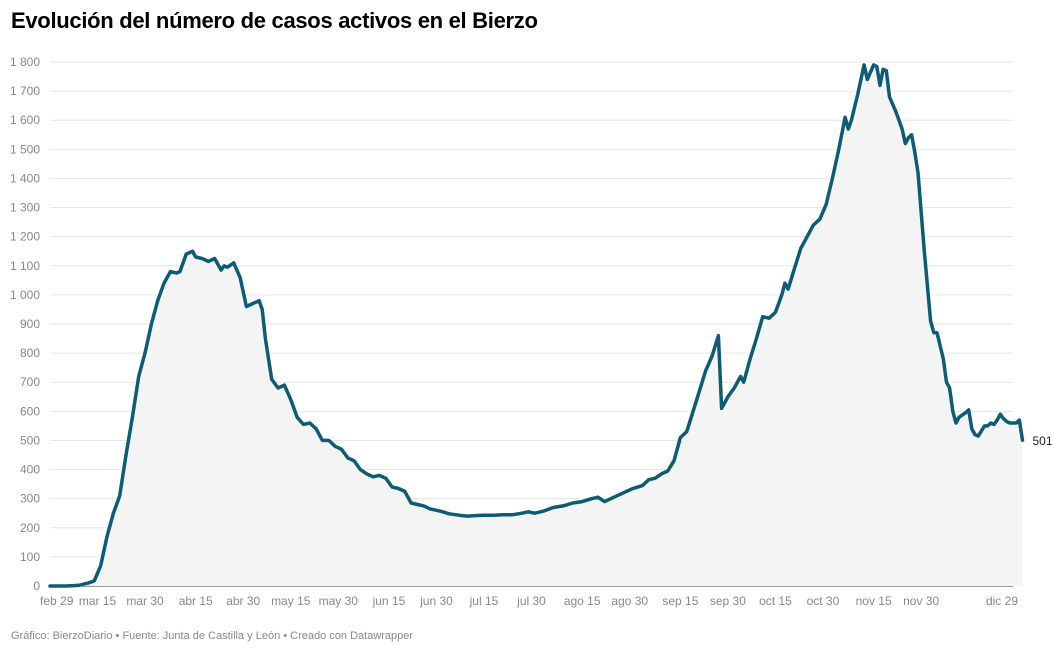 This screenshot has width=1054, height=658. What do you see at coordinates (30, 353) in the screenshot?
I see `y-tick-label: 800` at bounding box center [30, 353].